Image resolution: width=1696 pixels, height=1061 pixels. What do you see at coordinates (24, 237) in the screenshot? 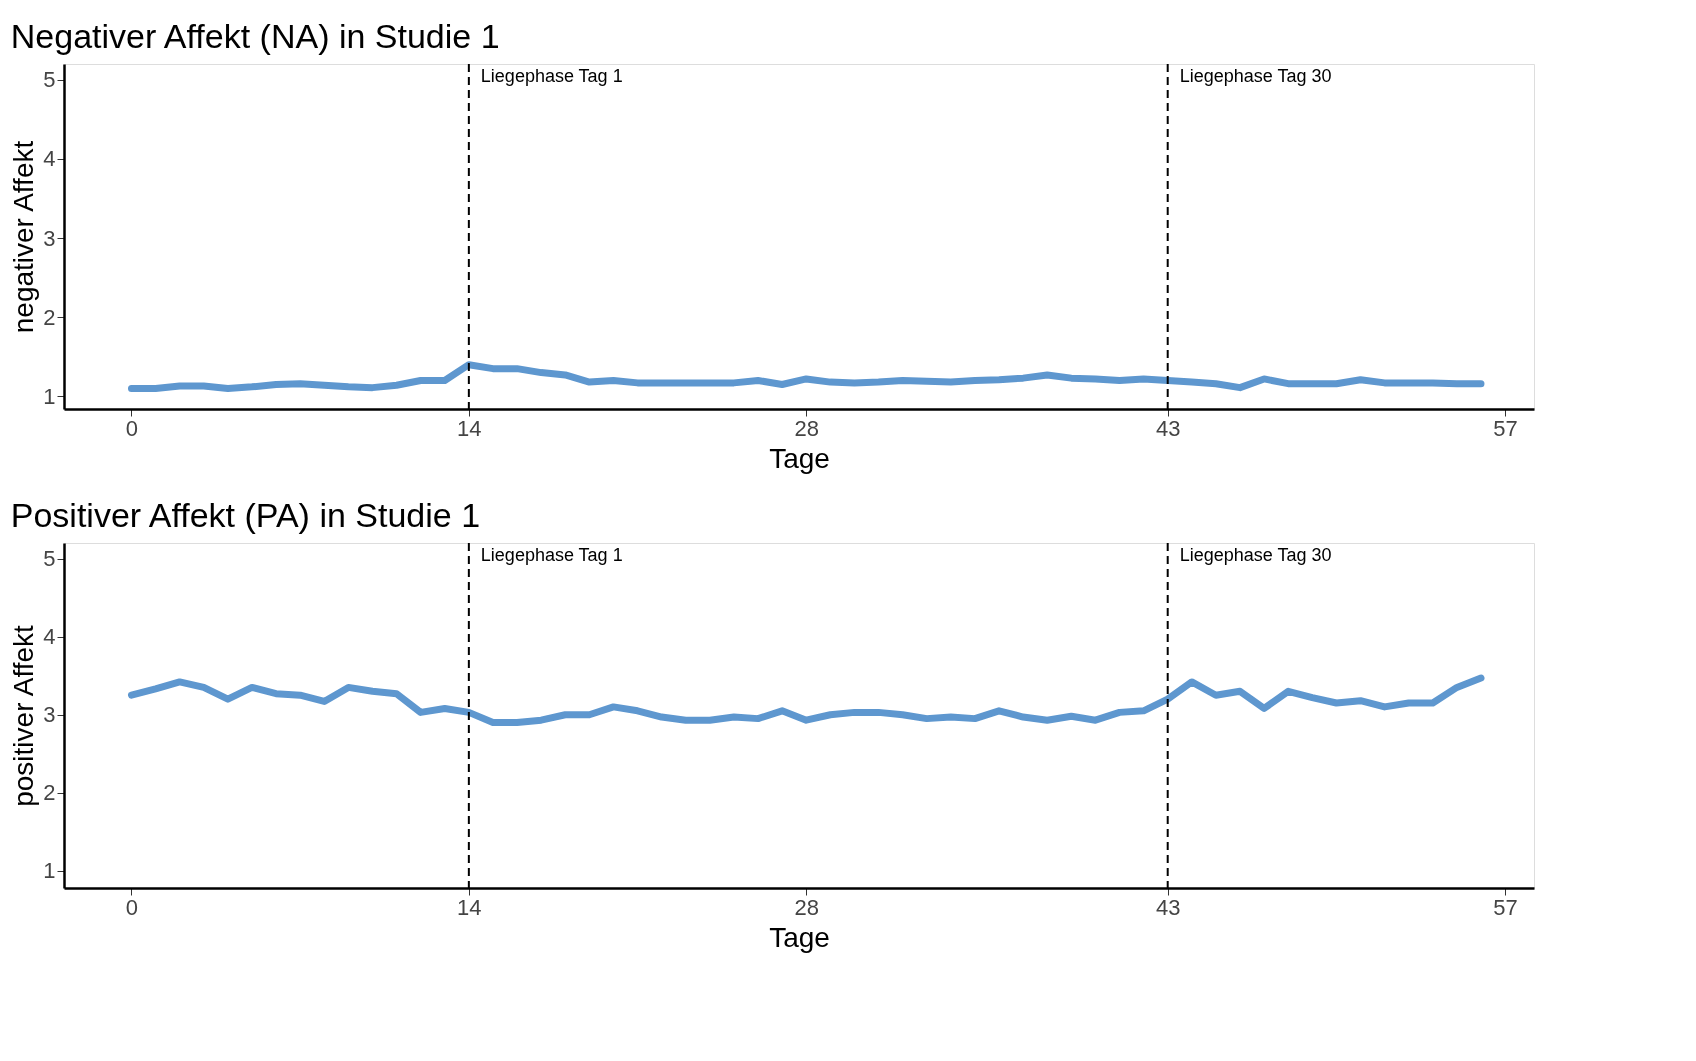
I see `y-axis-title: negativer Affekt` at bounding box center [24, 237].